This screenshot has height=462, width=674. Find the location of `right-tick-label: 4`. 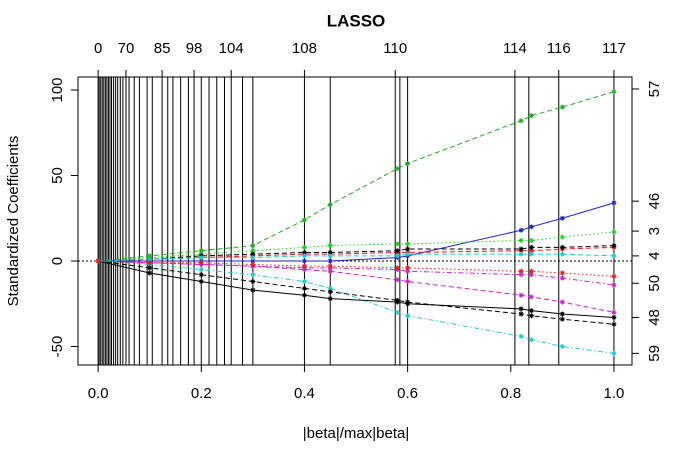

right-tick-label: 4 is located at coordinates (654, 256).